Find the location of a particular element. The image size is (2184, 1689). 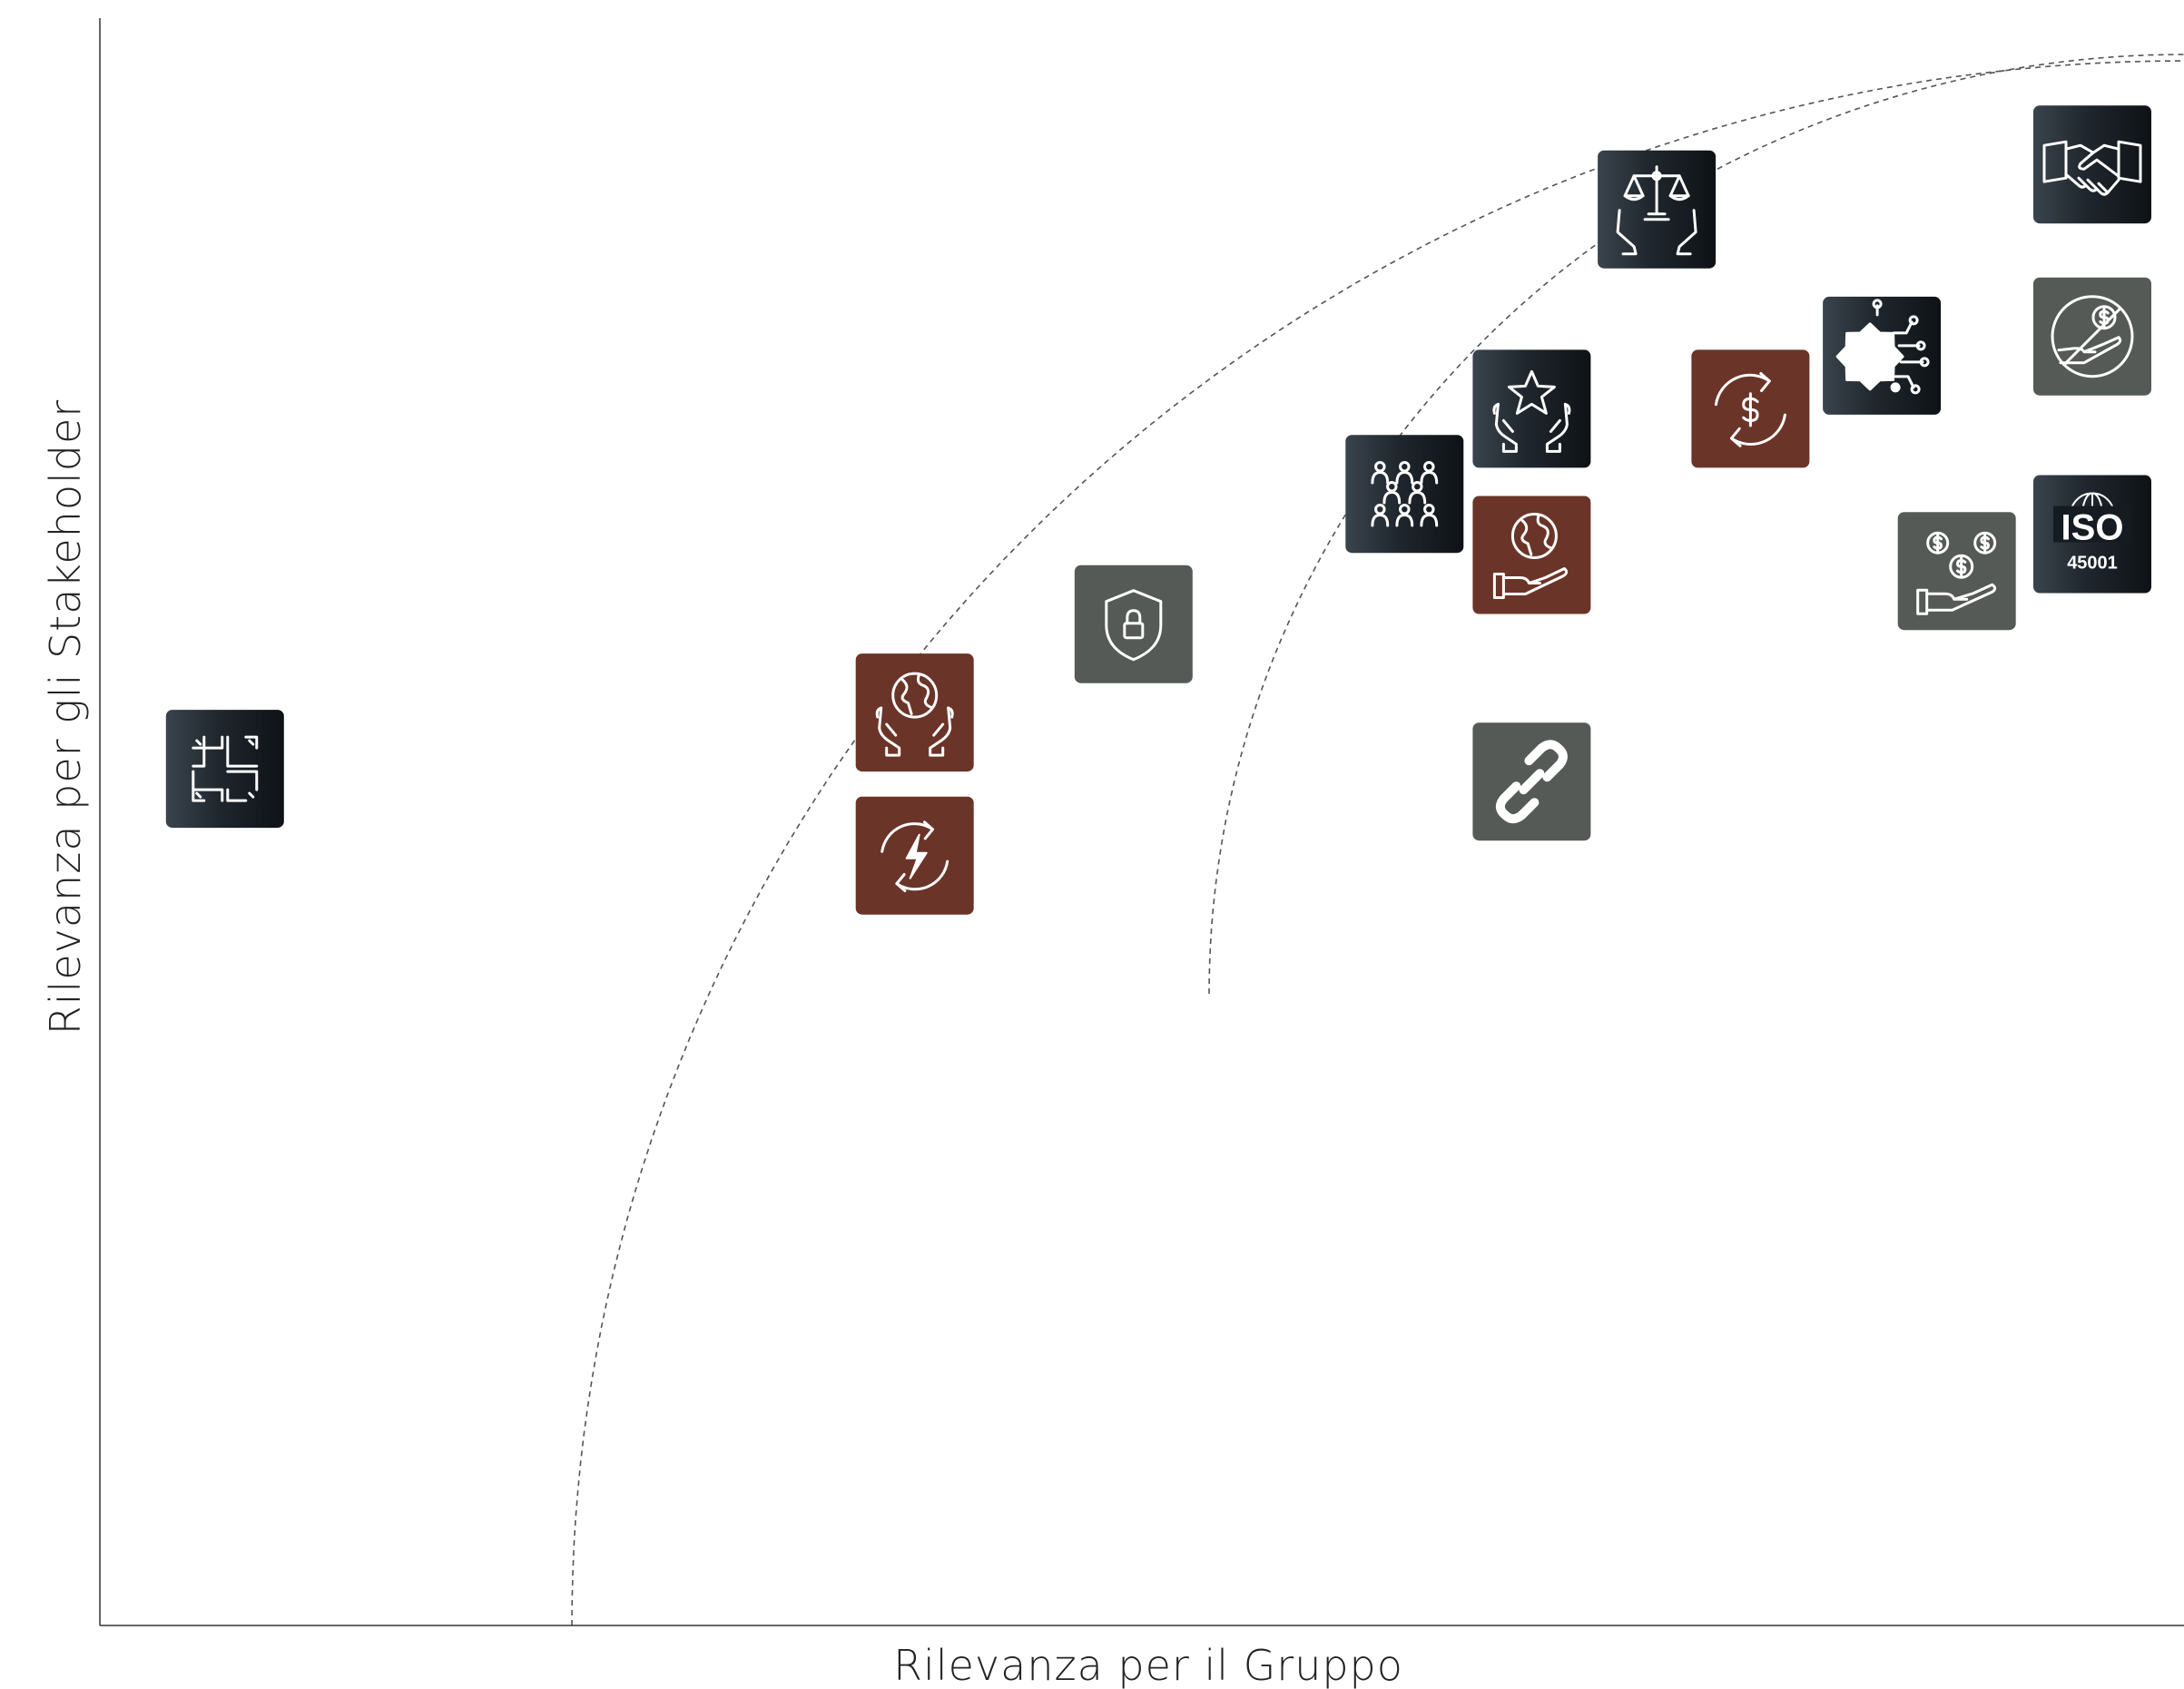

data-point-scales-hands is located at coordinates (1657, 209).